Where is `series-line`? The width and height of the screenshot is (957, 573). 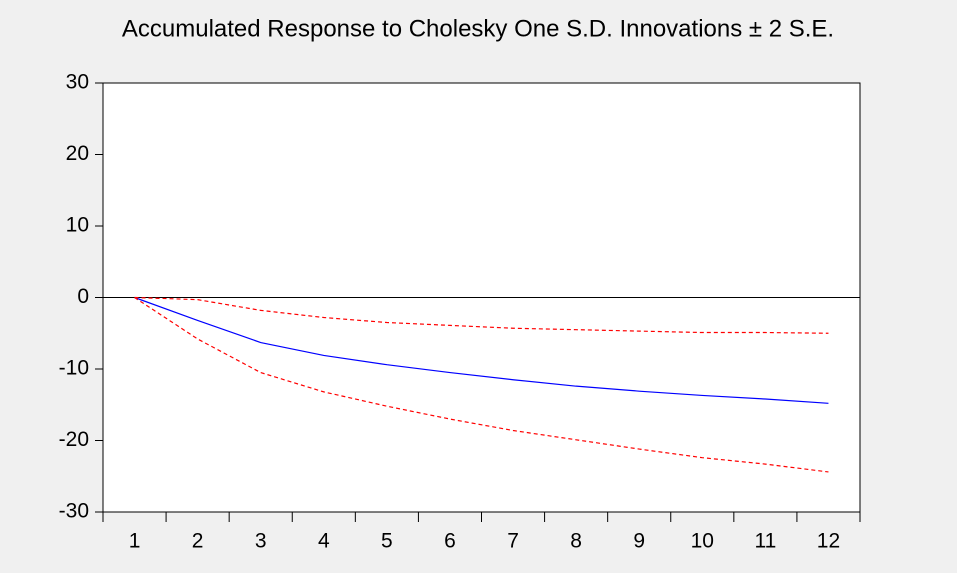
series-line is located at coordinates (481, 350).